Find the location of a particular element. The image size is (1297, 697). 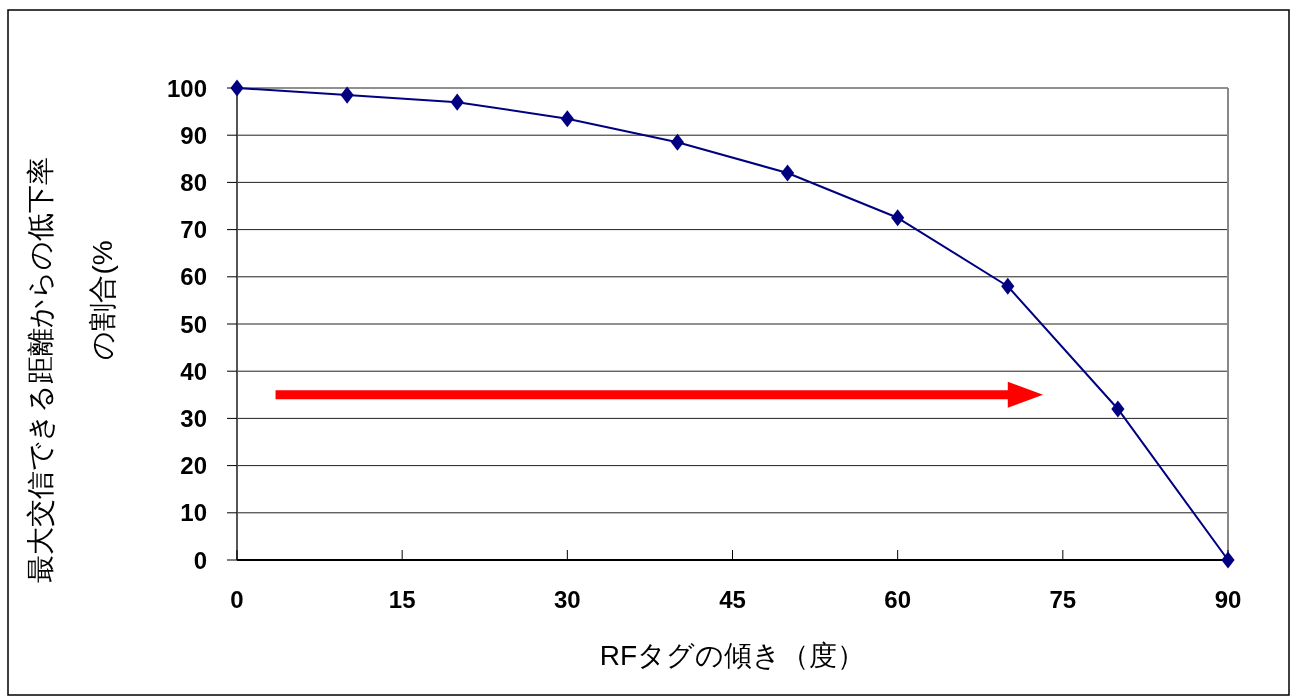

x-tick-label: 60 is located at coordinates (898, 599).